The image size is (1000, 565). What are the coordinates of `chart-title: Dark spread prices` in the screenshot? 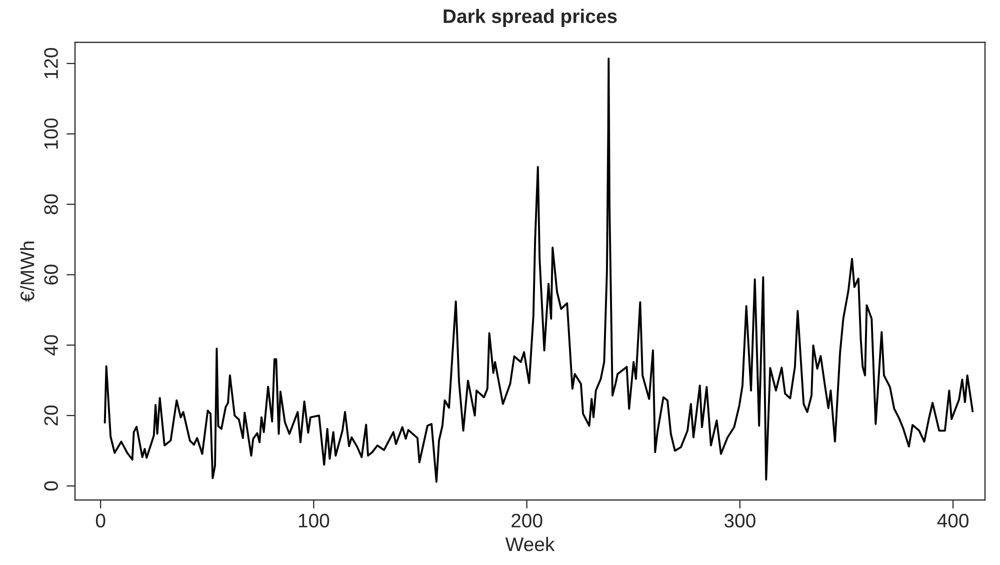 It's located at (530, 17).